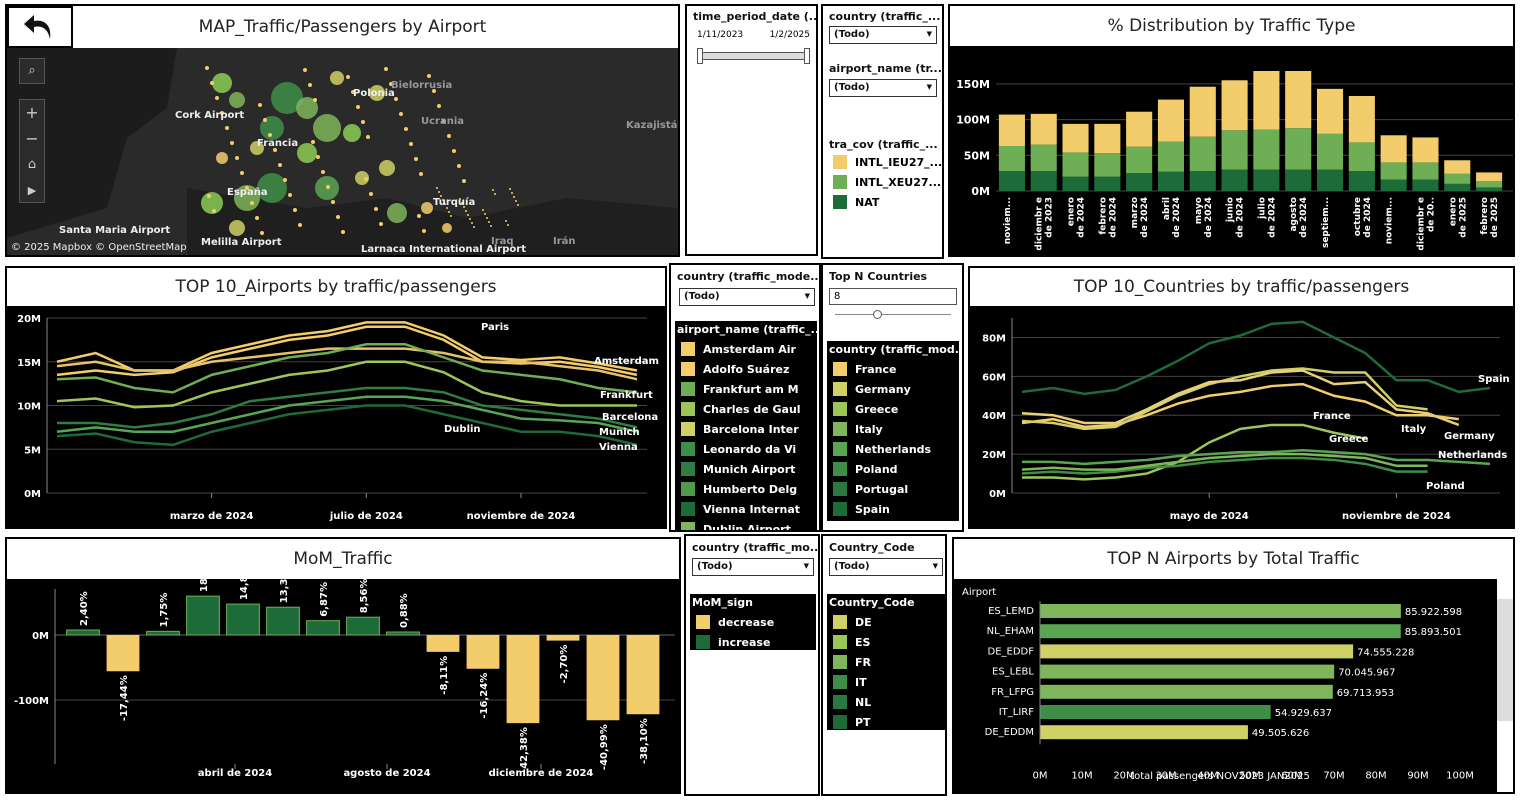 The width and height of the screenshot is (1521, 801). Describe the element at coordinates (1505, 660) in the screenshot. I see `topn-scrollbar` at that location.